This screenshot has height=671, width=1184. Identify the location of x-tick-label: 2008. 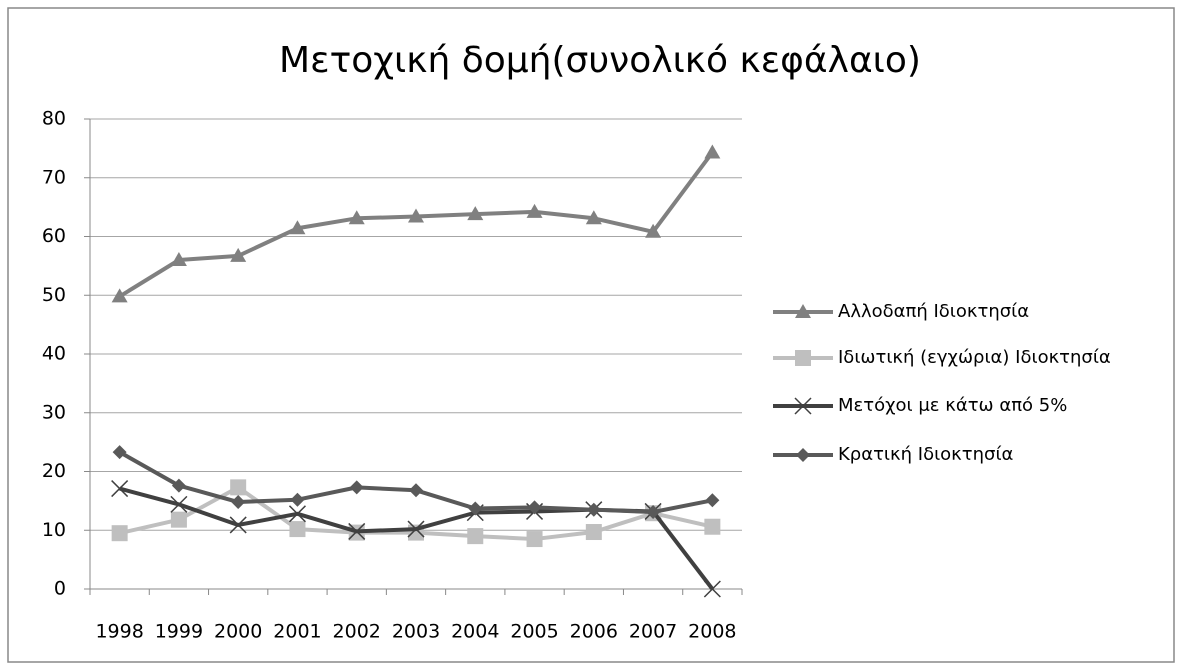
(712, 632).